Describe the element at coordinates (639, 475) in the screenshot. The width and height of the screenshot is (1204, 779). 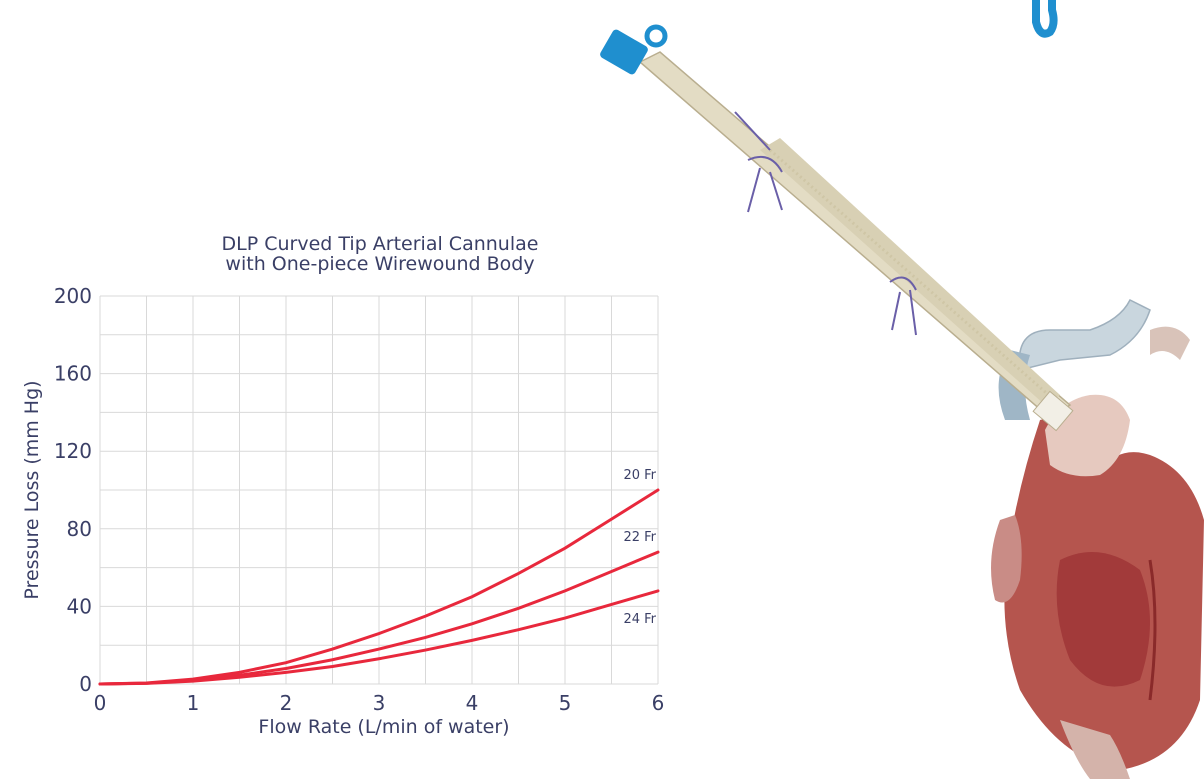
I see `series-label: 20 Fr` at that location.